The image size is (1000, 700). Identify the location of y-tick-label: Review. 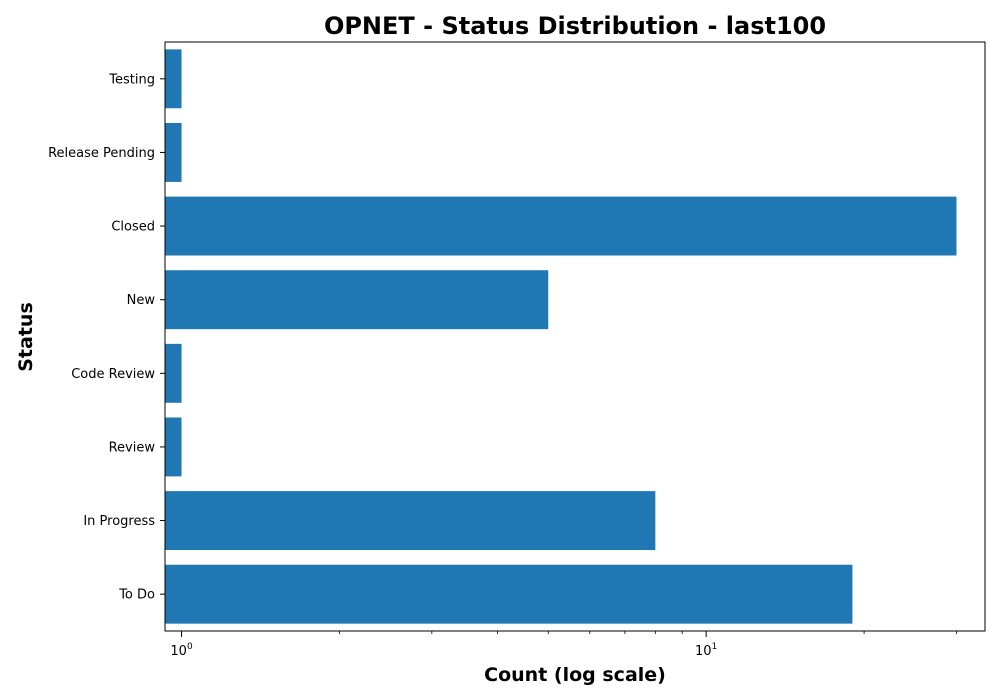
(132, 447).